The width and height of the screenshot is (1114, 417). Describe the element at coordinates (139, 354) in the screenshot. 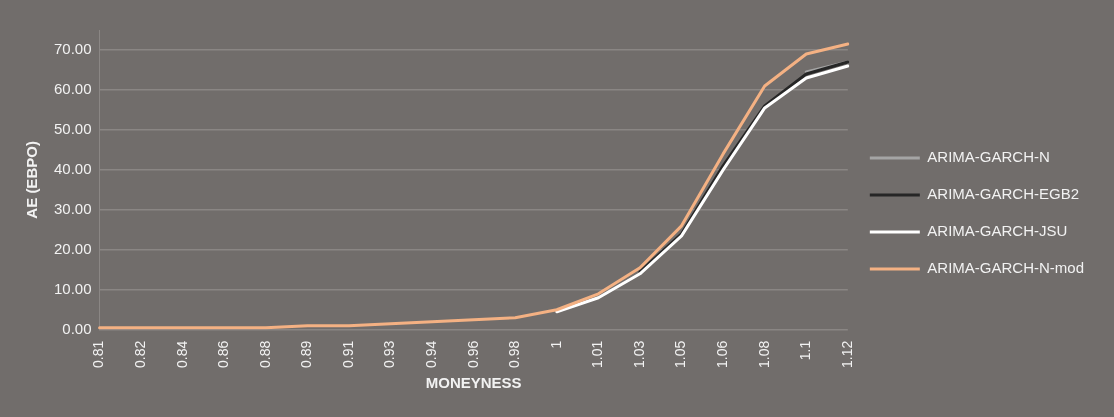

I see `x-tick-label: 0.82` at that location.